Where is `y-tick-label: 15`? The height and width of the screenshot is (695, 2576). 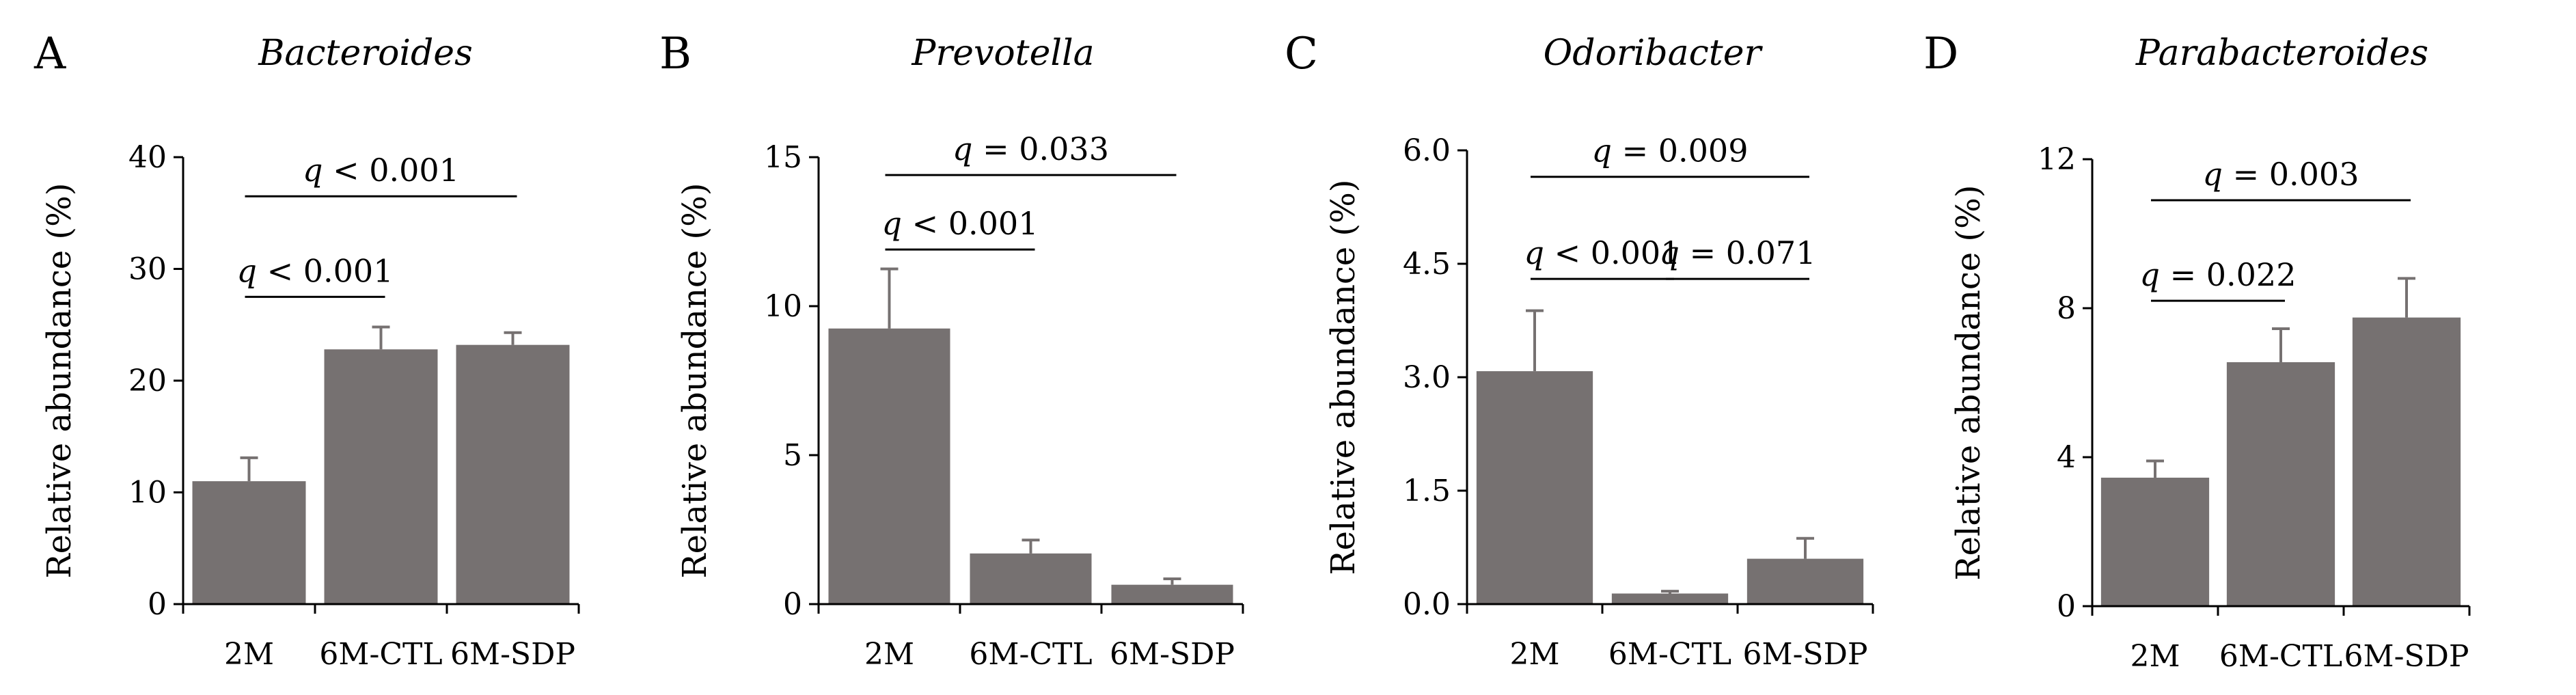
y-tick-label: 15 is located at coordinates (783, 157).